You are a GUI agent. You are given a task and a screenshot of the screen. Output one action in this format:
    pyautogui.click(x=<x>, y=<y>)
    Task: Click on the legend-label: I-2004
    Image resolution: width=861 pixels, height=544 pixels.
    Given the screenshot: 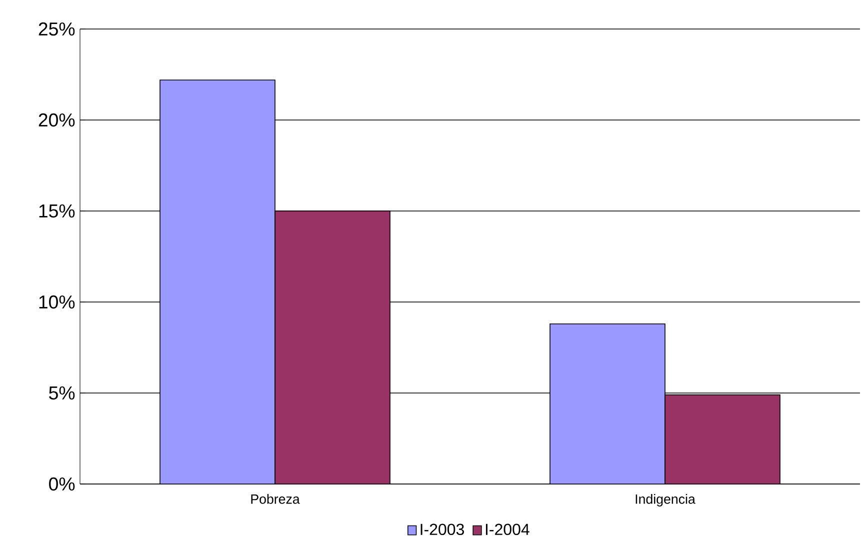 What is the action you would take?
    pyautogui.click(x=508, y=530)
    